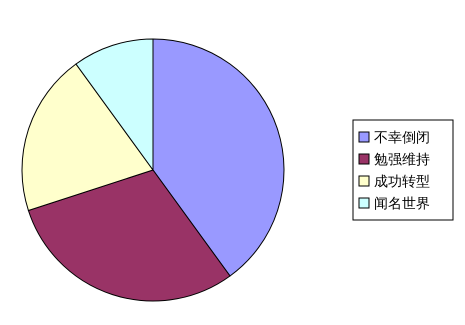 The height and width of the screenshot is (325, 465). I want to click on legend-label: 闻名世界, so click(402, 204).